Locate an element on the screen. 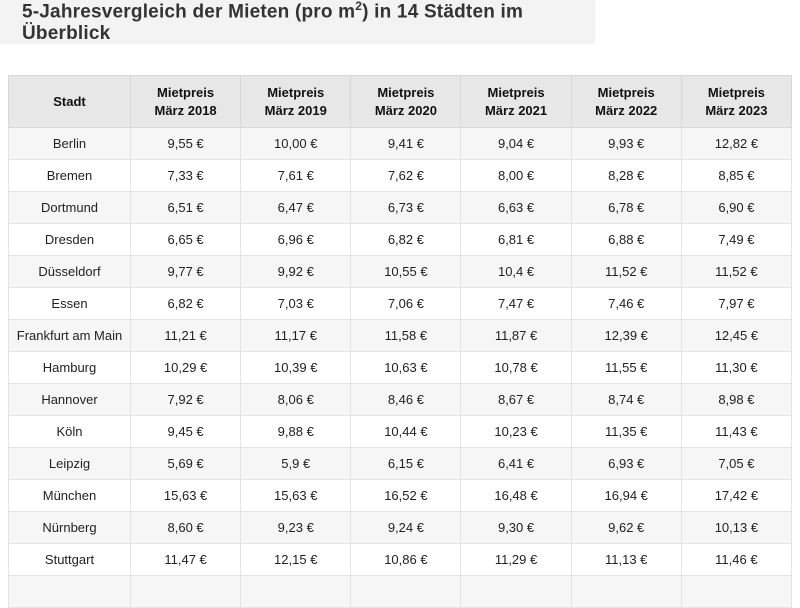 This screenshot has height=608, width=800. city-cell: Stuttgart is located at coordinates (69, 560).